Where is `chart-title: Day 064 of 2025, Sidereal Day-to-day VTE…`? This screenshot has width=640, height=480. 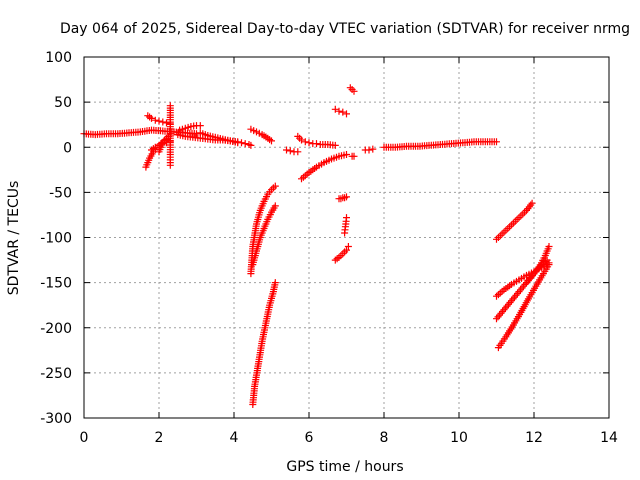 chart-title: Day 064 of 2025, Sidereal Day-to-day VTE… is located at coordinates (345, 29).